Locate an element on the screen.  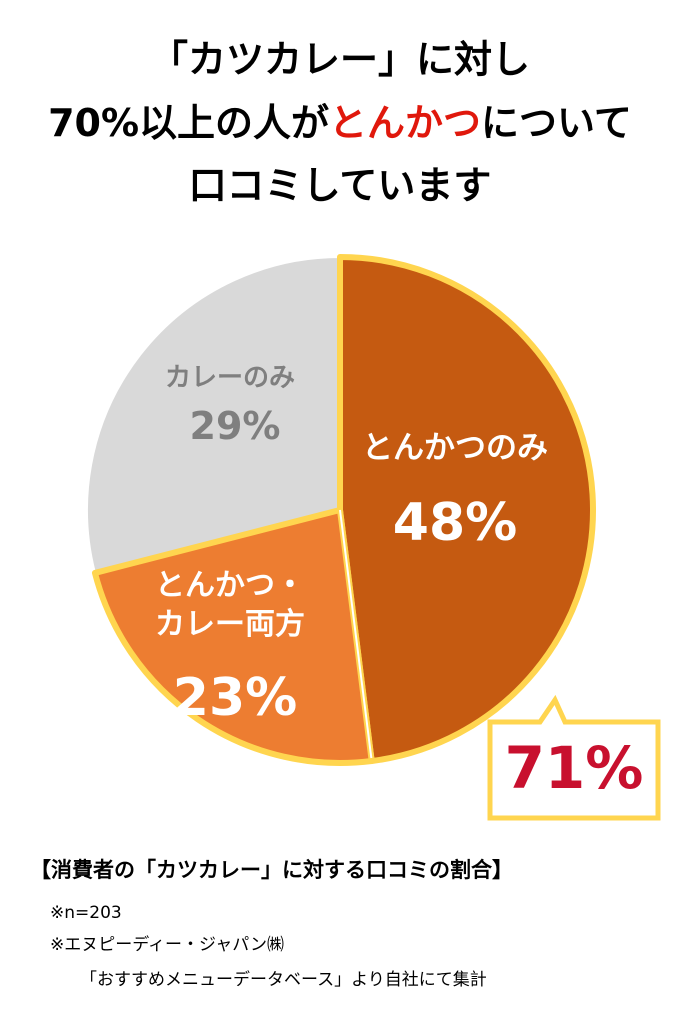
slice-label: とんかつ・カレー両方 is located at coordinates (230, 605).